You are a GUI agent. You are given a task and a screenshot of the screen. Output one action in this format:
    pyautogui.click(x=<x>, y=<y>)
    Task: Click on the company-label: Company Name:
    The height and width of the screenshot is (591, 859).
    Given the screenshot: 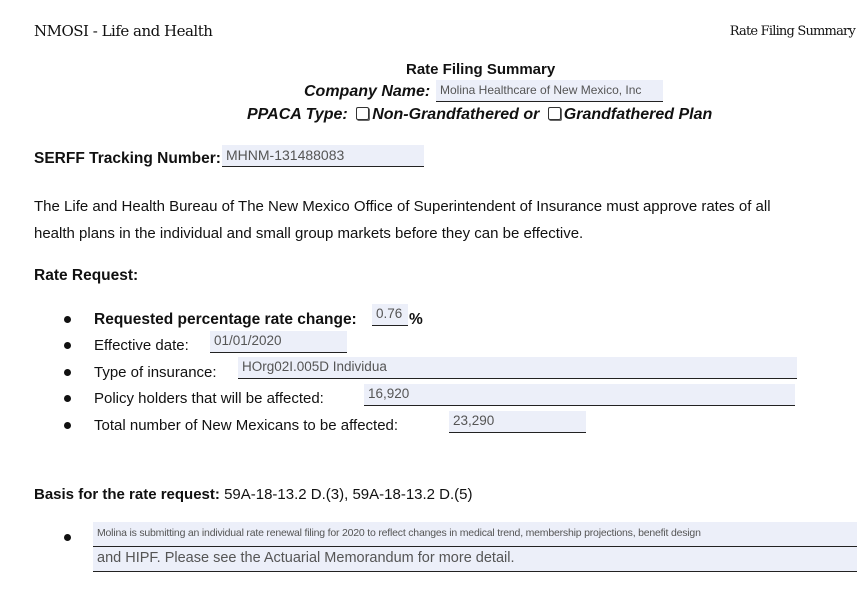 What is the action you would take?
    pyautogui.click(x=367, y=91)
    